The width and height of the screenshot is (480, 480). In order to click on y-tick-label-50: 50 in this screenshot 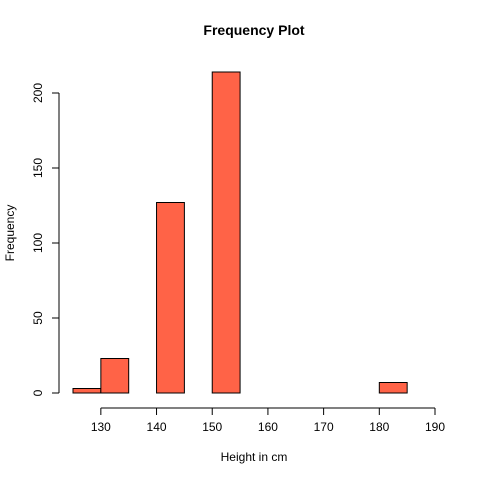, I will do `click(38, 318)`.